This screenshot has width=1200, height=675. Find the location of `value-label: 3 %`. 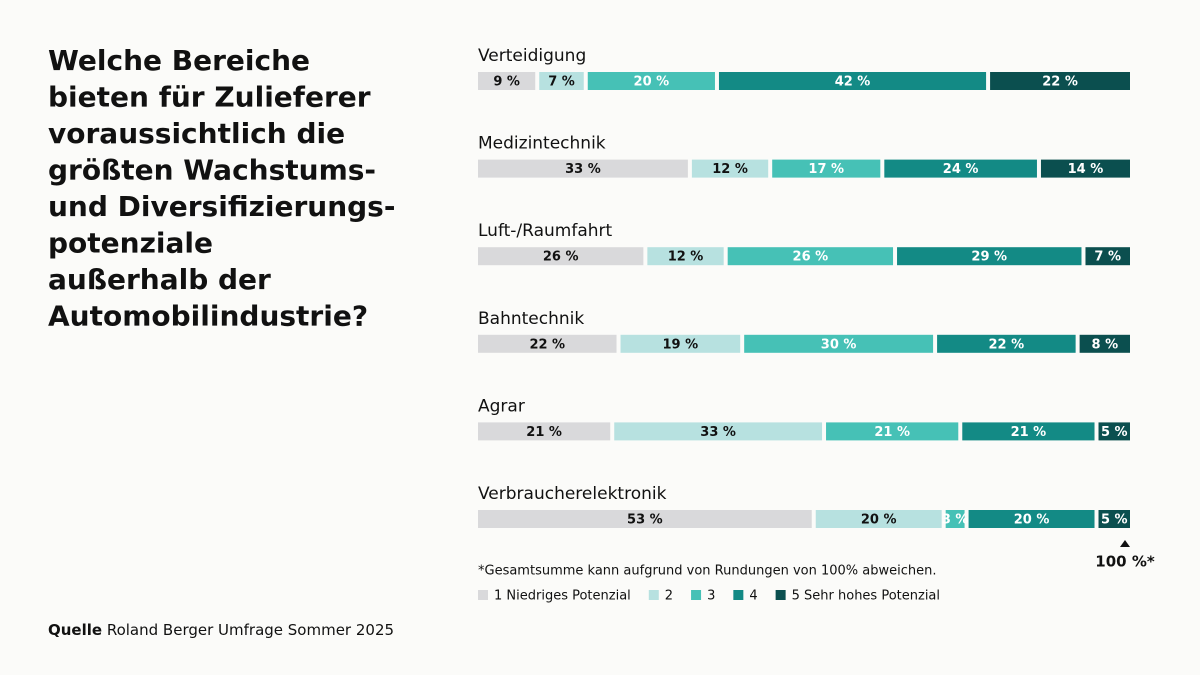

value-label: 3 % is located at coordinates (955, 520).